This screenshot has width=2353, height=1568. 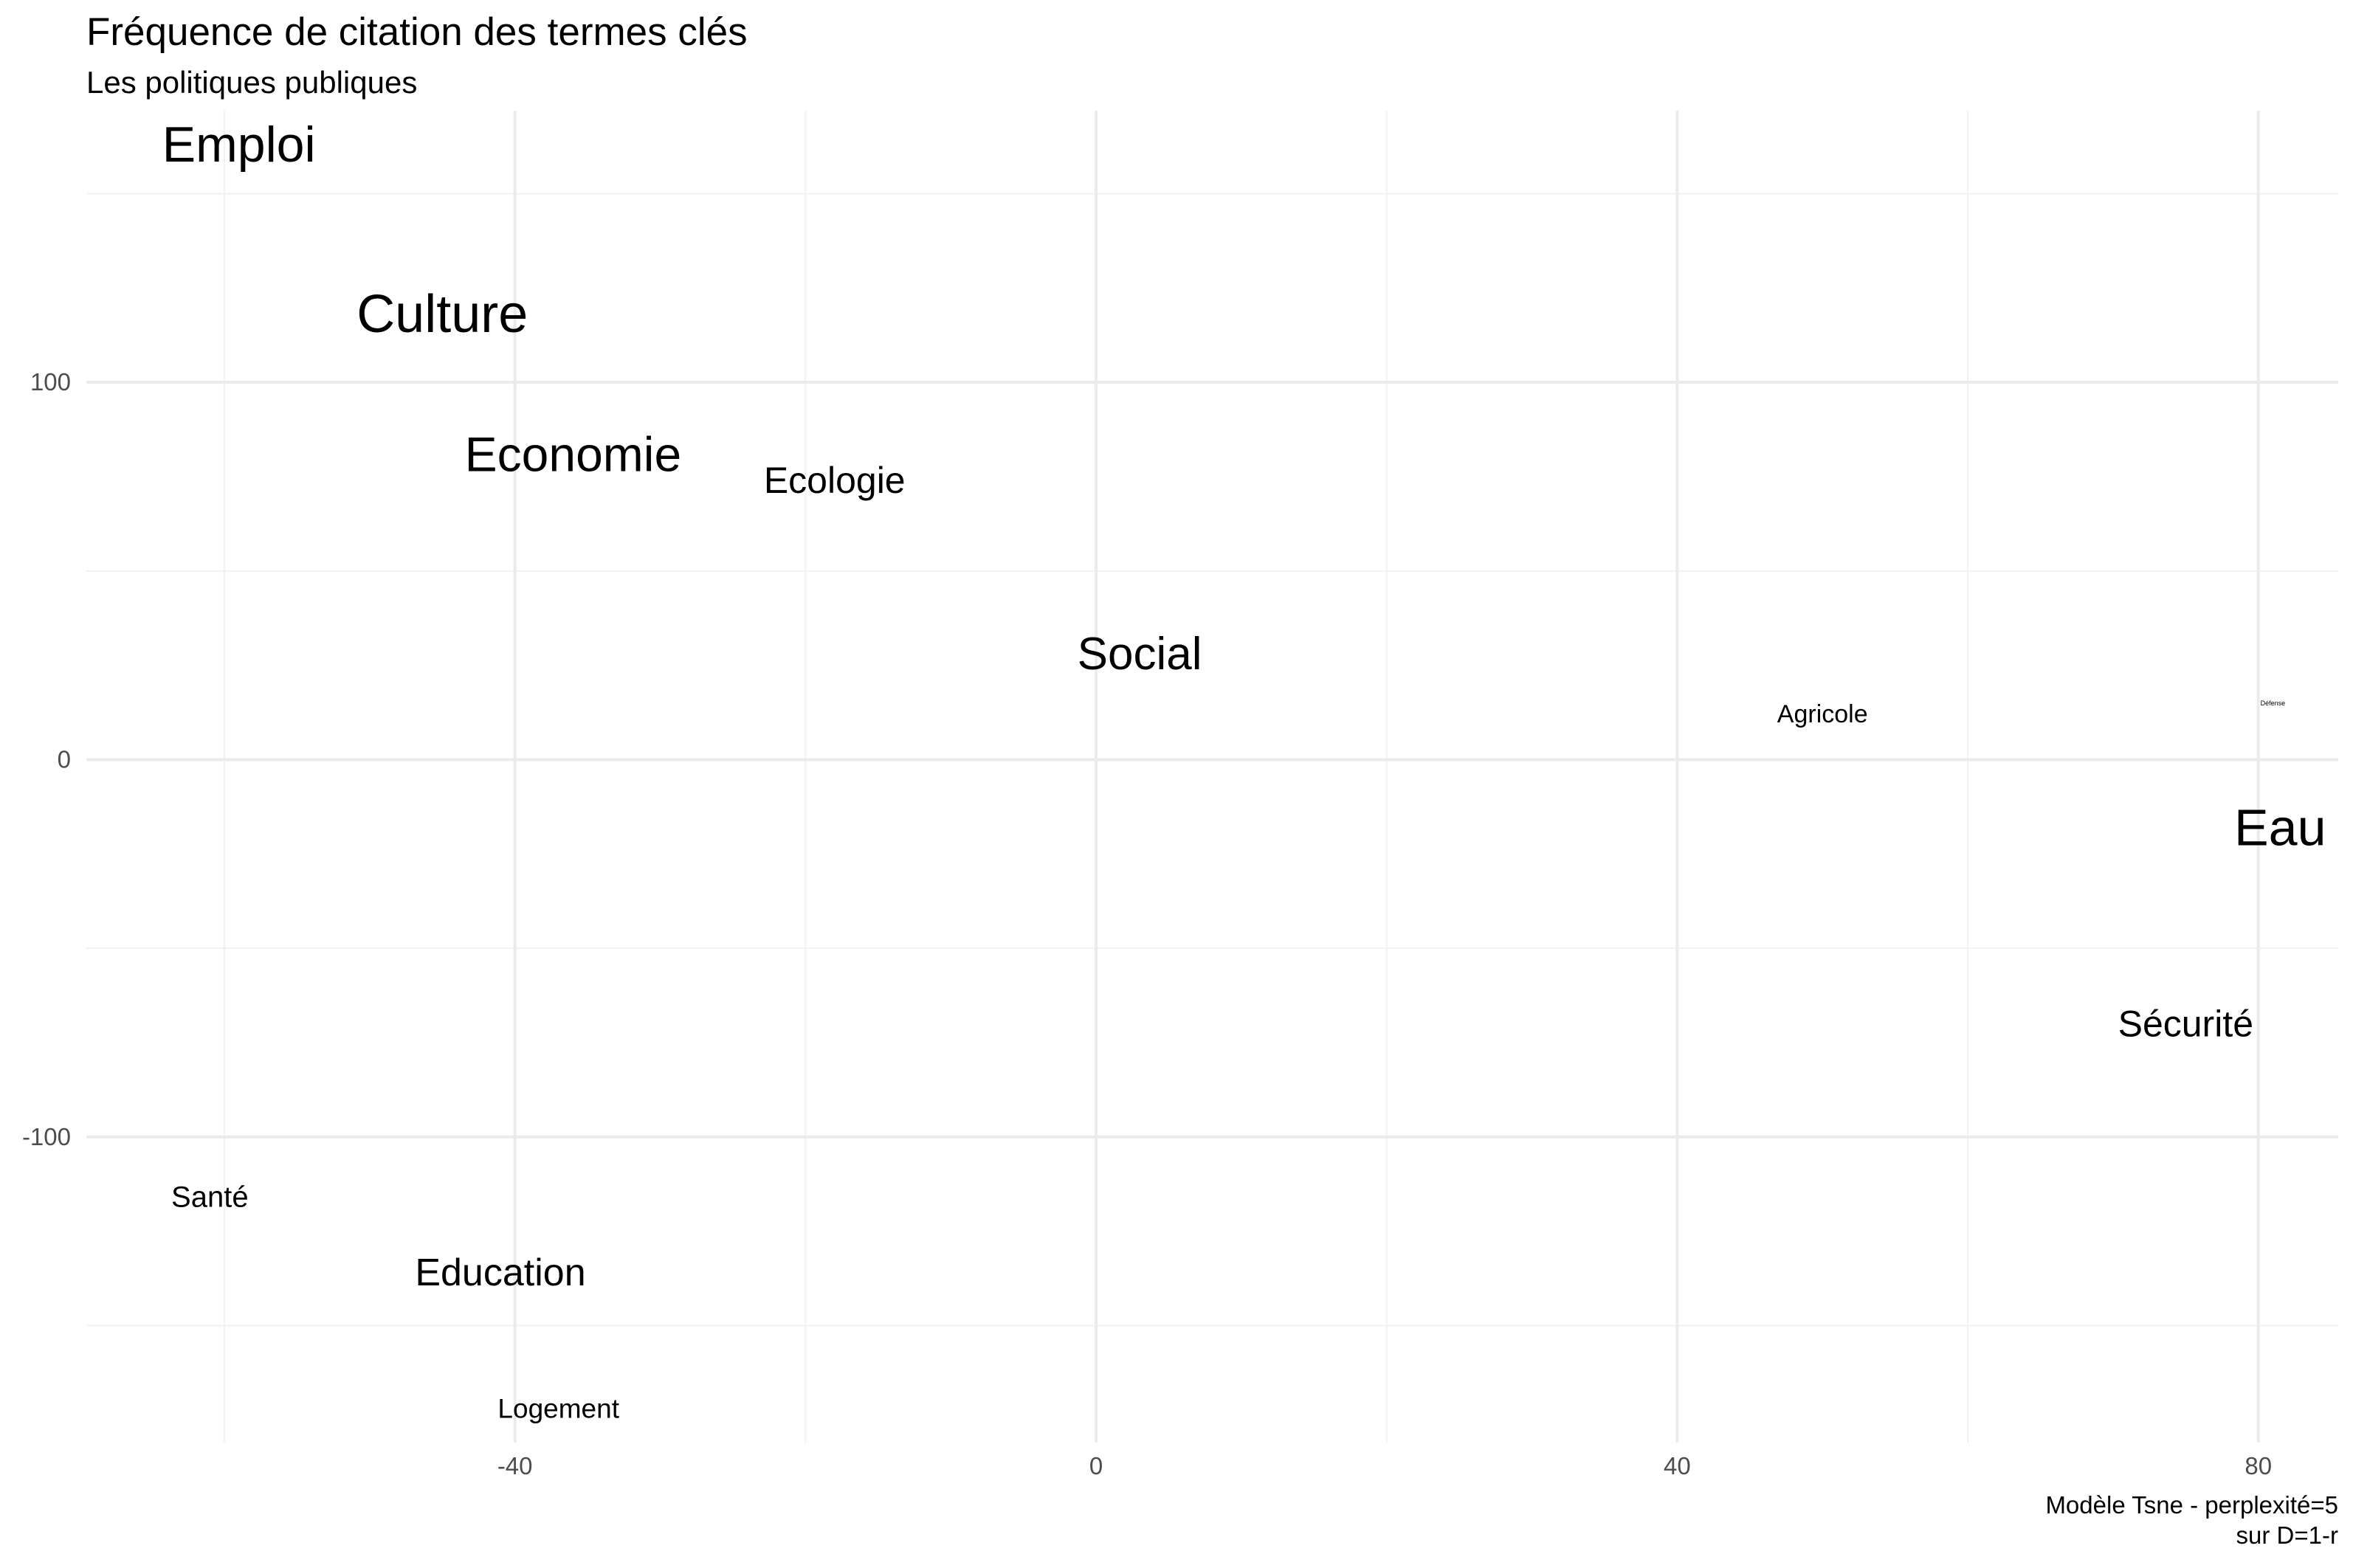 What do you see at coordinates (64, 759) in the screenshot?
I see `y-tick-label: 0` at bounding box center [64, 759].